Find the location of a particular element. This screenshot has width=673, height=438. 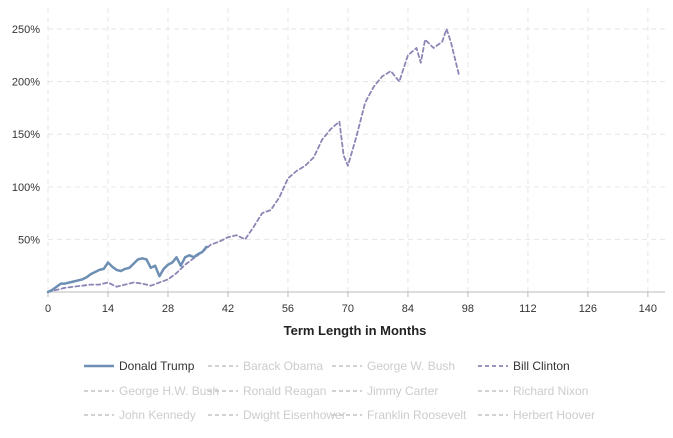

legend-item-herbert-hoover: Herbert Hoover is located at coordinates (536, 415).